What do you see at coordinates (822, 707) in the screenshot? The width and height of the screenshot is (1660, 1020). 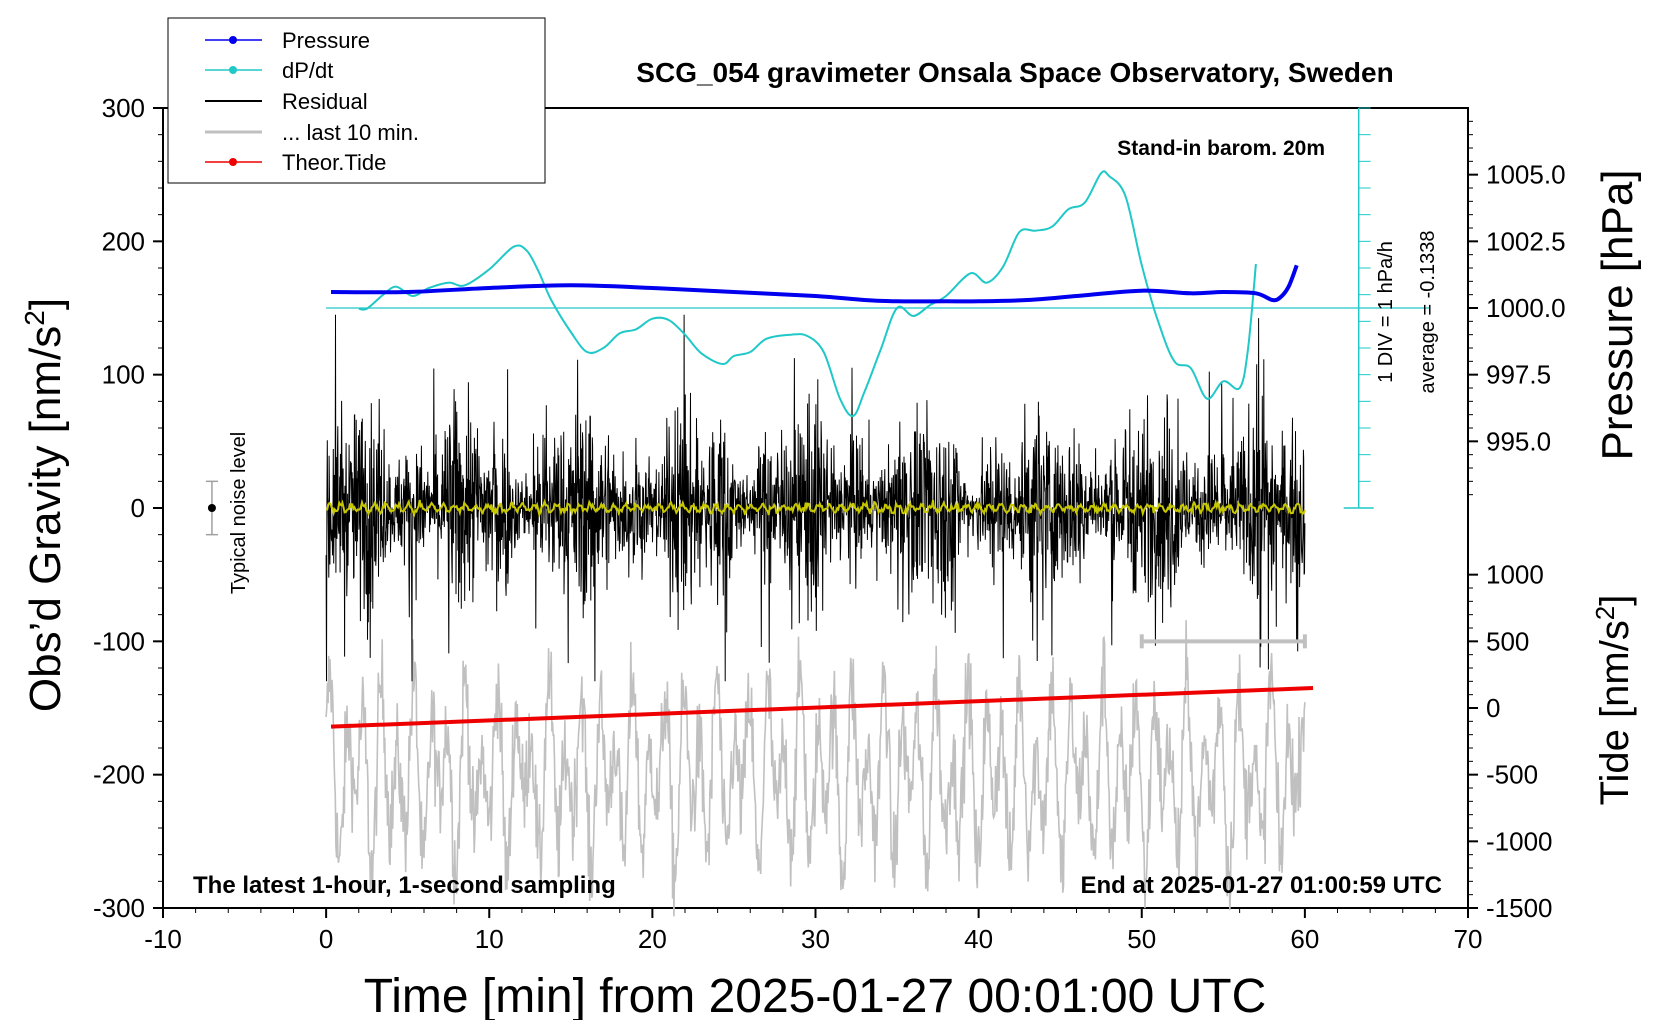 I see `tide-series` at bounding box center [822, 707].